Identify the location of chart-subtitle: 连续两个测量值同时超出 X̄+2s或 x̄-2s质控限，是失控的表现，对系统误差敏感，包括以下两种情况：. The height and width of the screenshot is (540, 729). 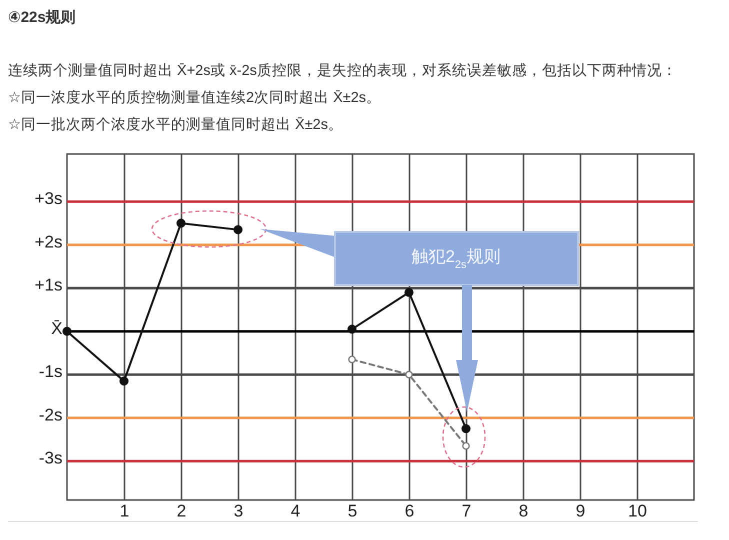
(342, 71).